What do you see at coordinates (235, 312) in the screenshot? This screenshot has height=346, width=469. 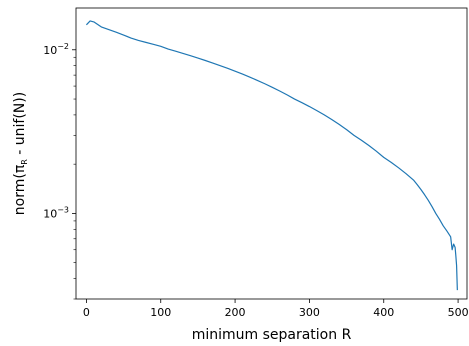 I see `x-tick-label: 200` at bounding box center [235, 312].